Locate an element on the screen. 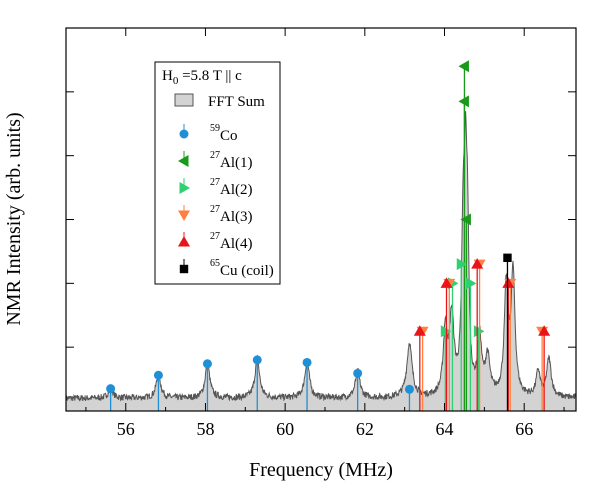 Image resolution: width=598 pixels, height=486 pixels. legend-title: H0 =5.8 T || c is located at coordinates (202, 77).